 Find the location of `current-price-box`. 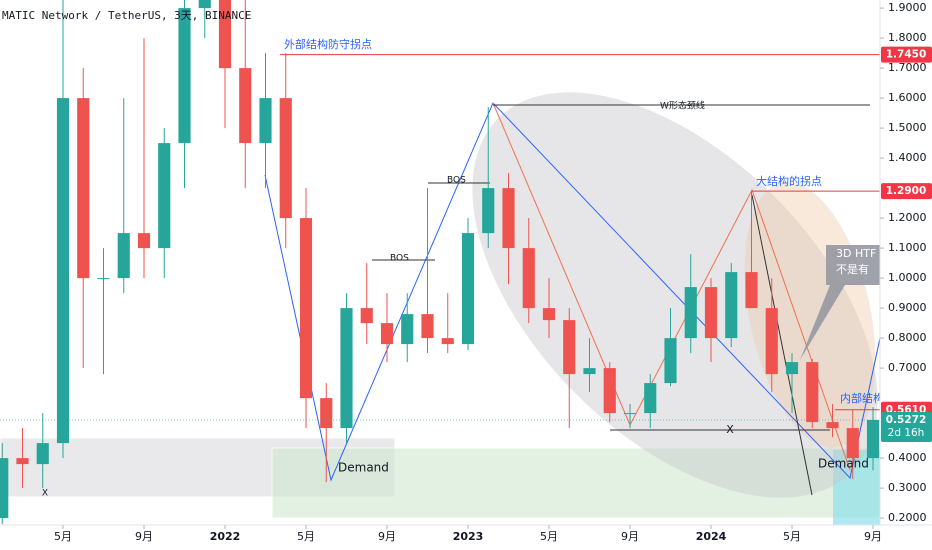

current-price-box is located at coordinates (906, 426).